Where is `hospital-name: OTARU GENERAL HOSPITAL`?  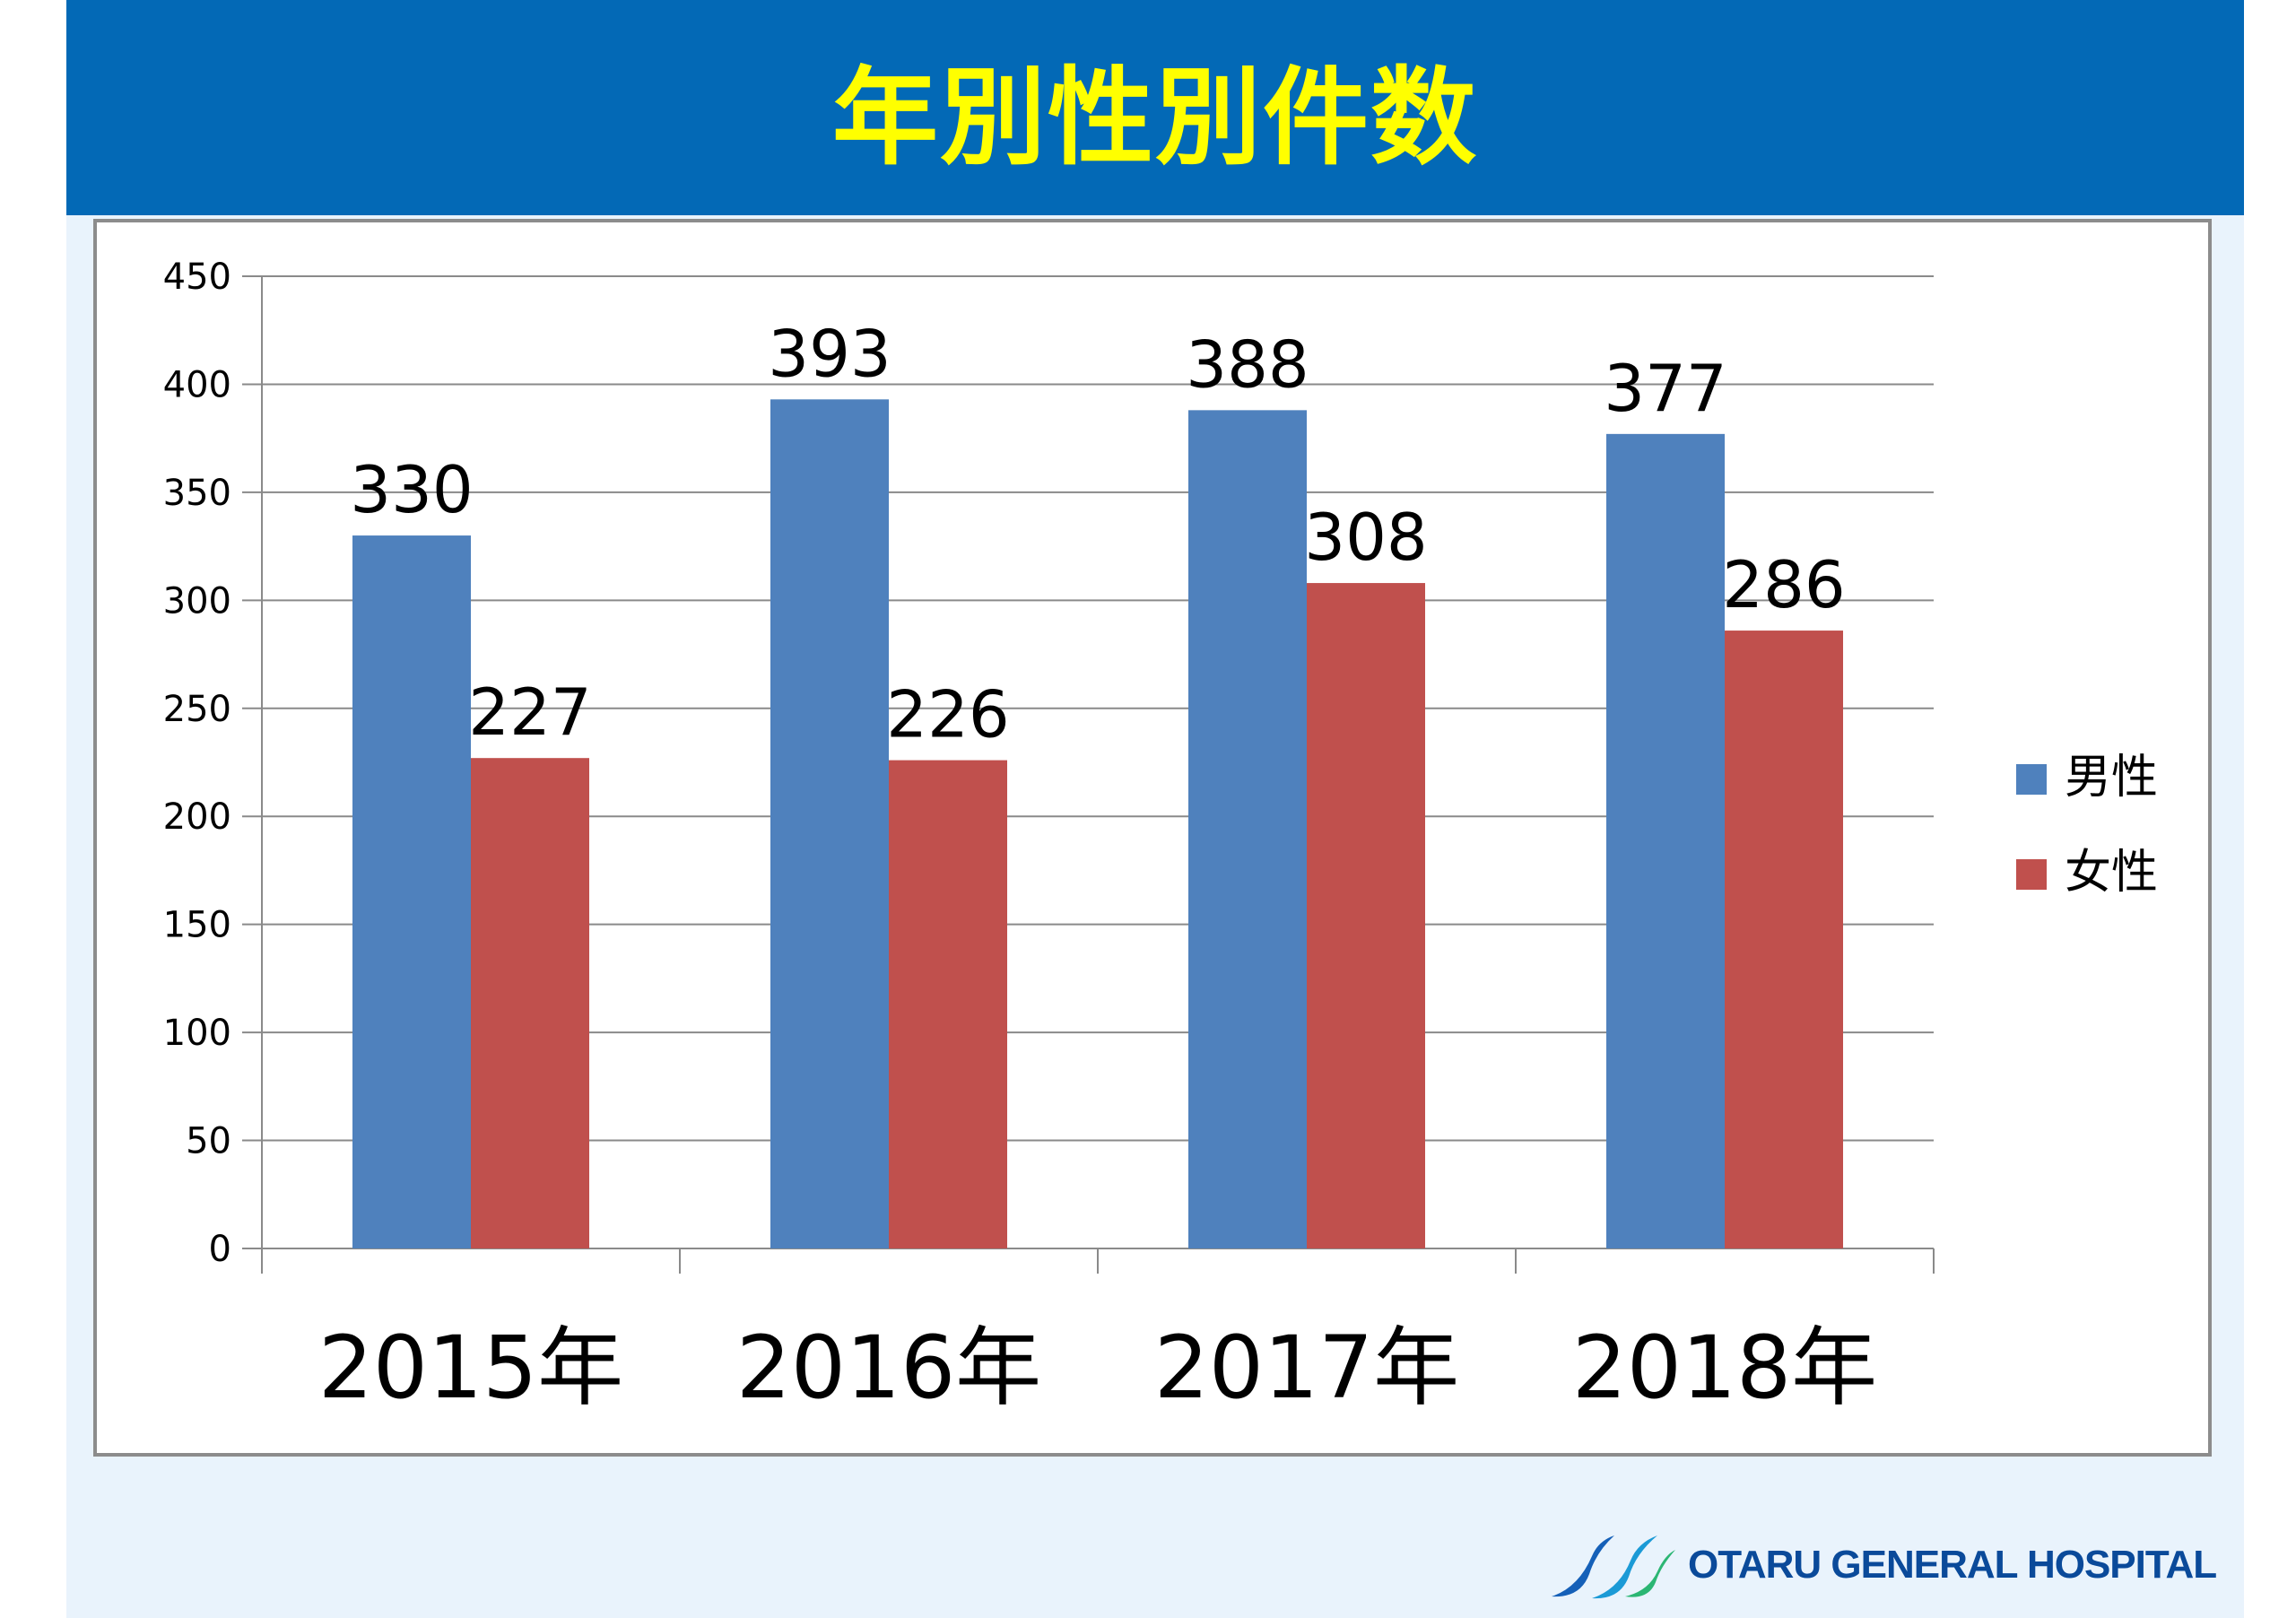
hospital-name: OTARU GENERAL HOSPITAL is located at coordinates (1952, 1565).